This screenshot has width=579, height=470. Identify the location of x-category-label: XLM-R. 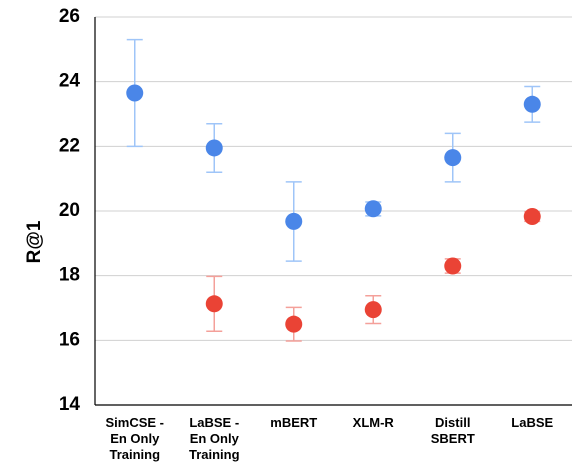
(374, 422).